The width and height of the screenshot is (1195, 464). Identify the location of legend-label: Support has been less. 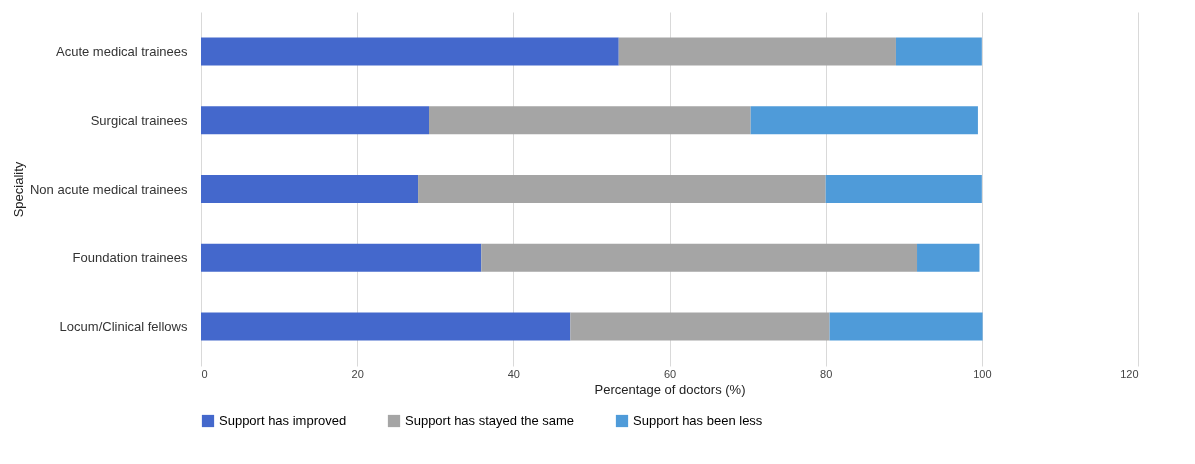
(698, 420).